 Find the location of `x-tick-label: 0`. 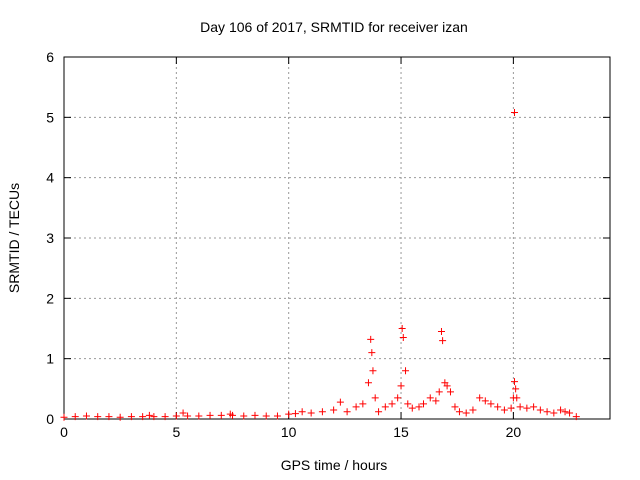

x-tick-label: 0 is located at coordinates (64, 432).